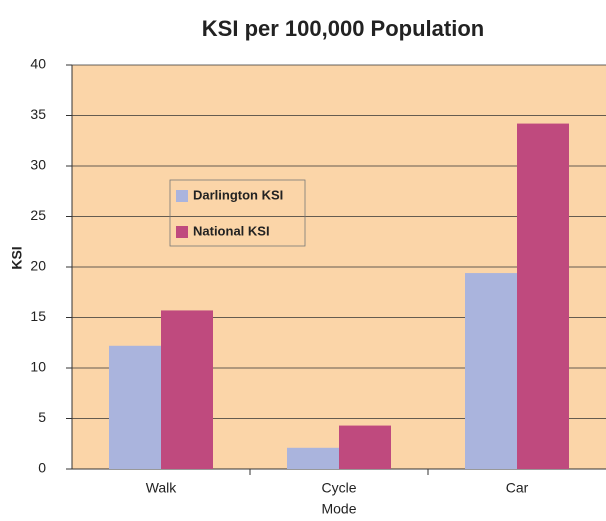 This screenshot has height=521, width=606. Describe the element at coordinates (42, 417) in the screenshot. I see `y-tick-label: 5` at that location.